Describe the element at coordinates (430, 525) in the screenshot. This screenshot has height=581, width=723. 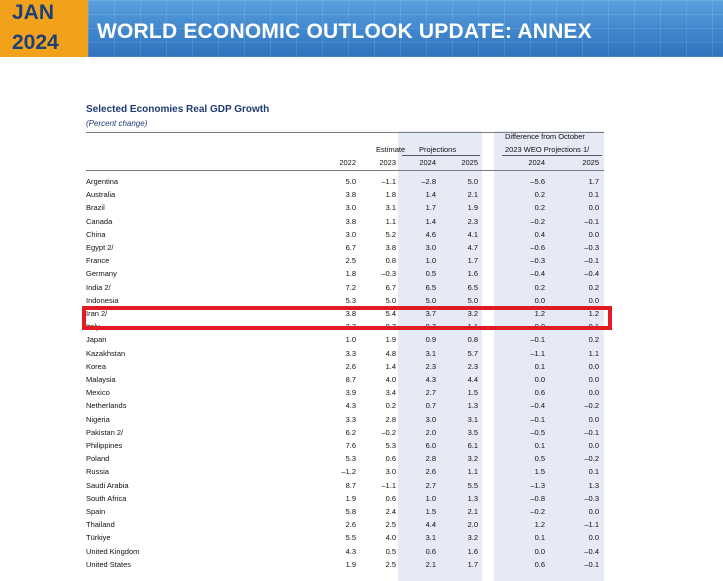
I see `value-proj-2024: 4.4` at that location.